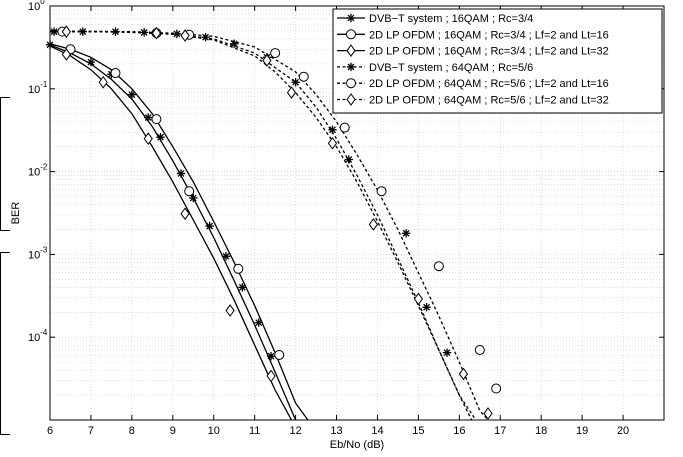 The width and height of the screenshot is (683, 457). I want to click on y-tick-label: 10⁰, so click(36, 6).